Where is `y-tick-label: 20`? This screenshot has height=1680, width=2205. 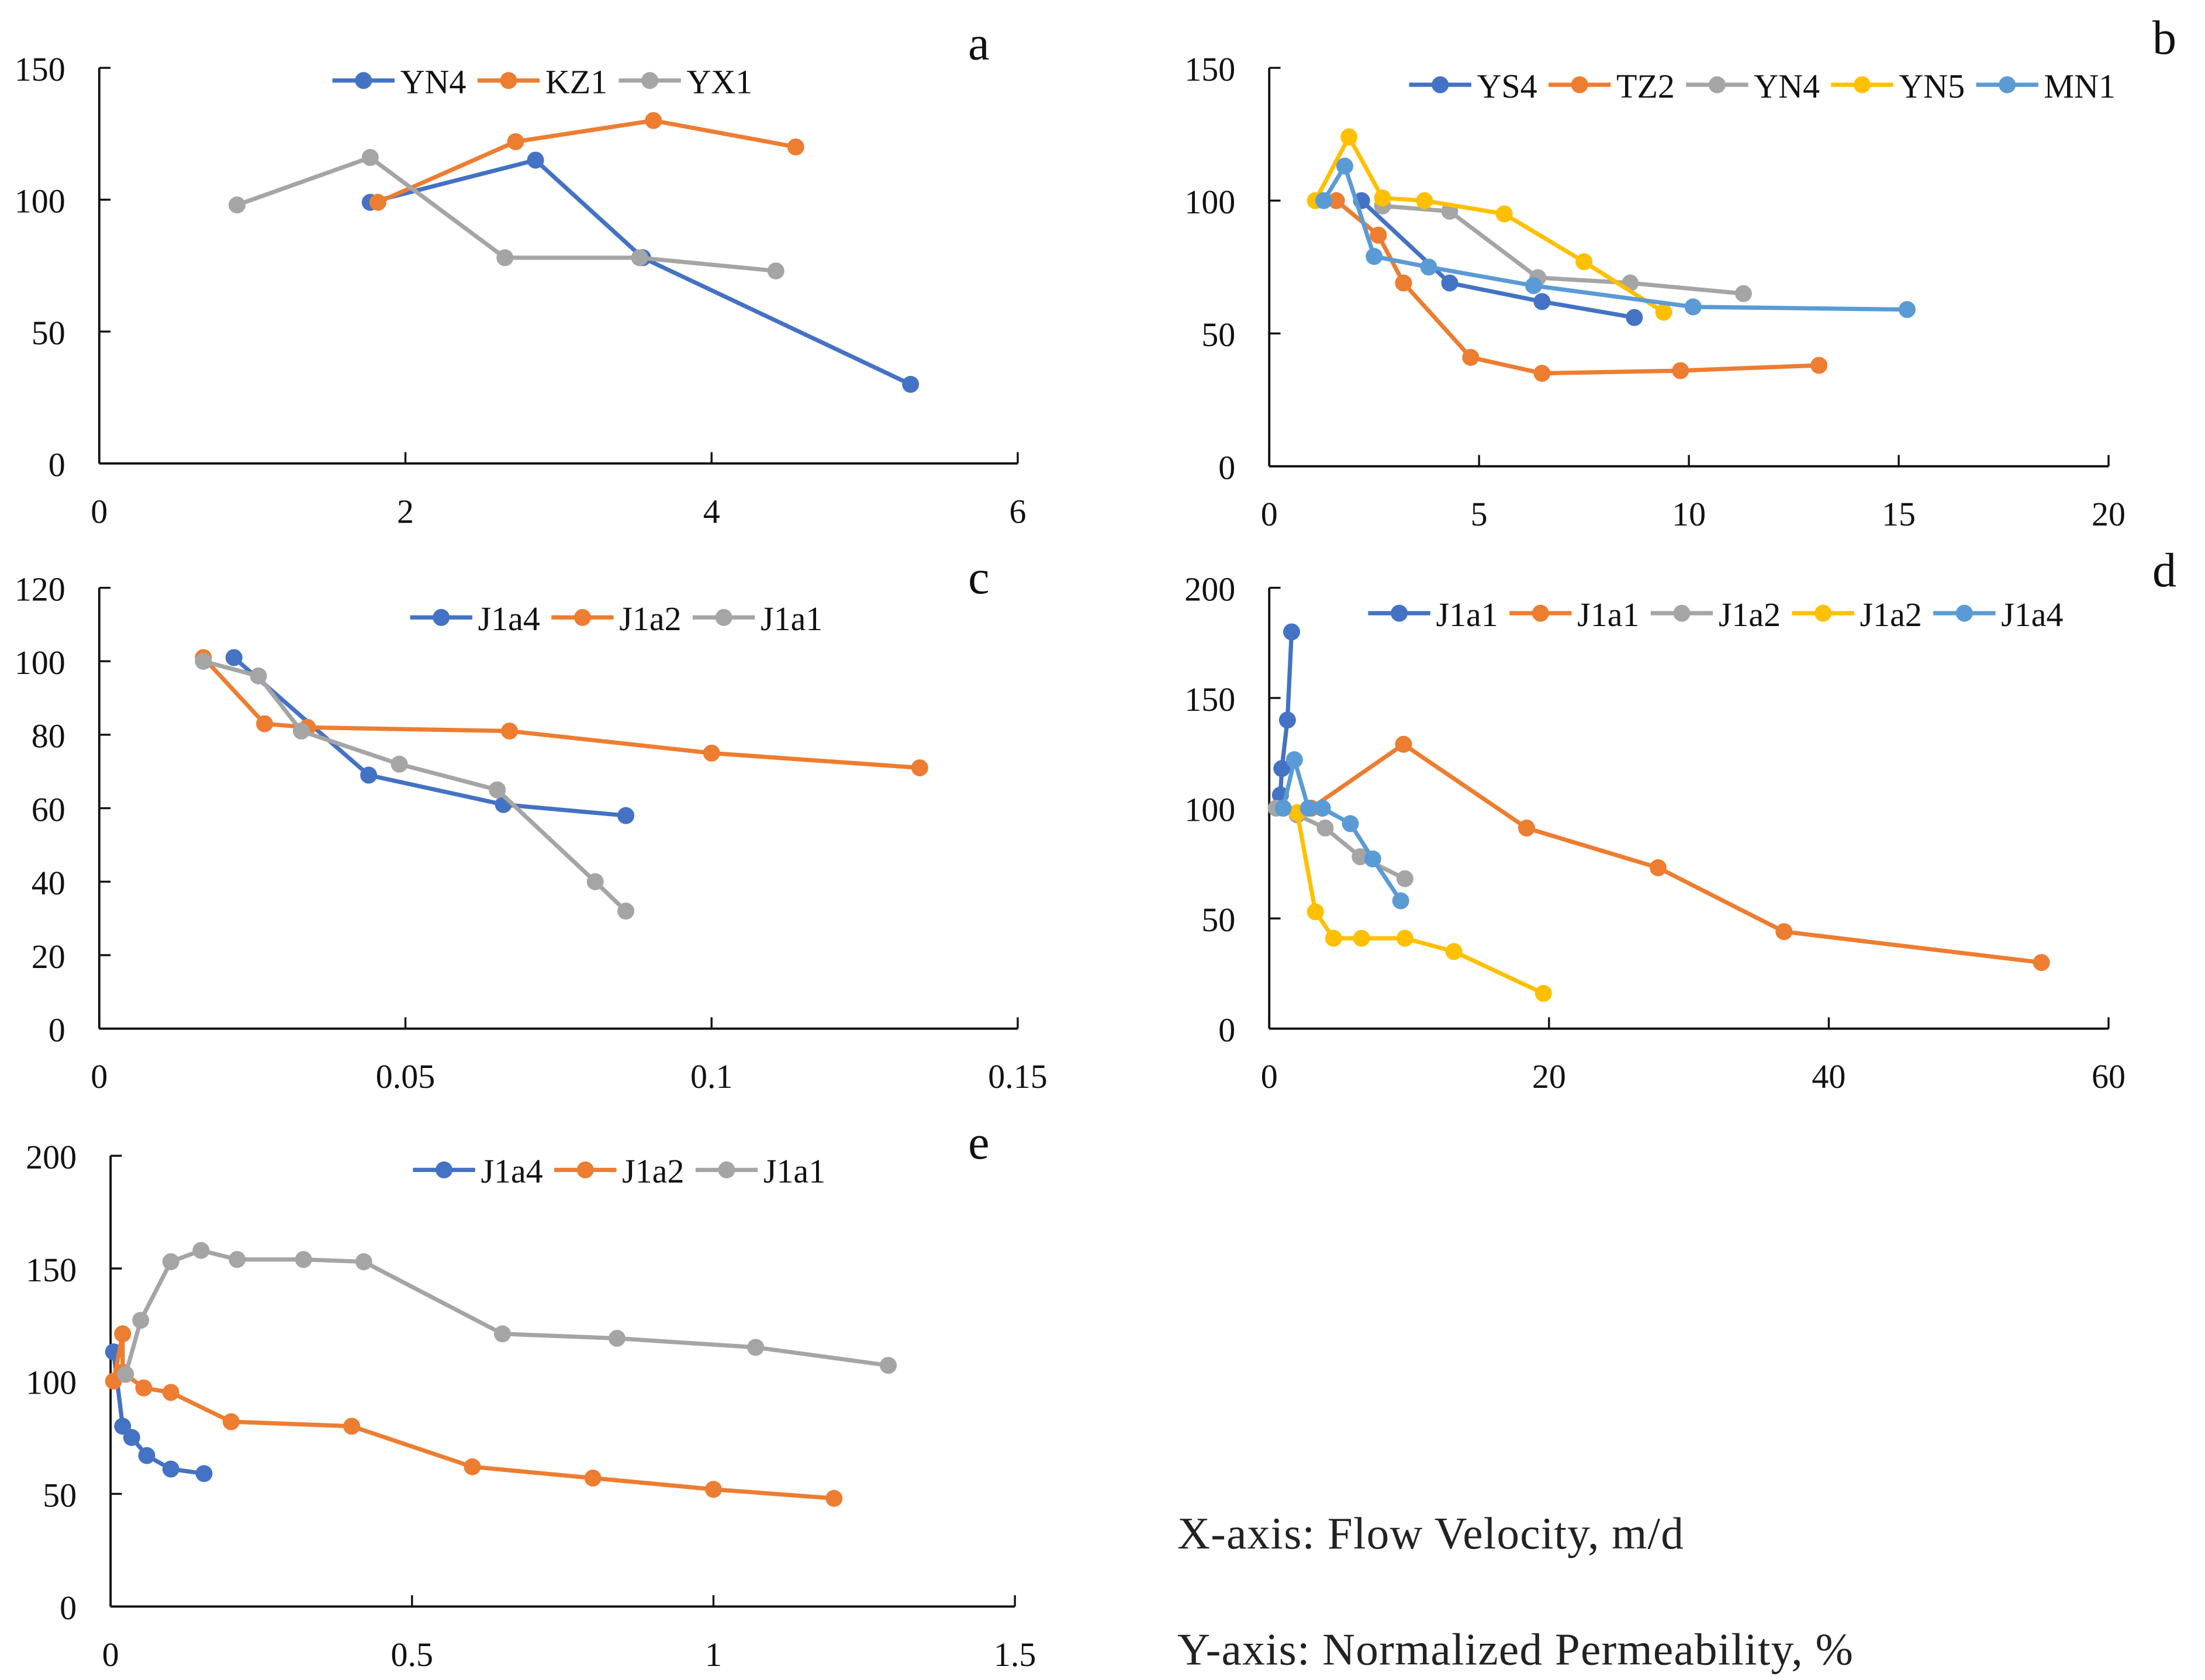 y-tick-label: 20 is located at coordinates (49, 957).